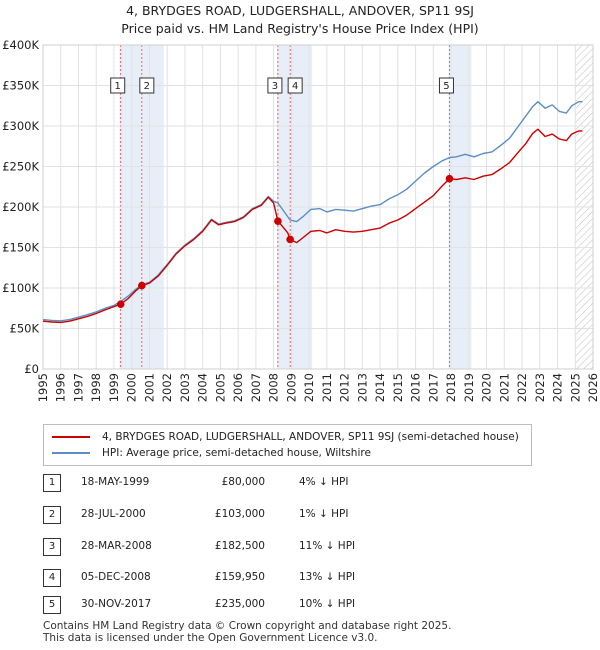  What do you see at coordinates (52, 547) in the screenshot?
I see `sale-number: 3` at bounding box center [52, 547].